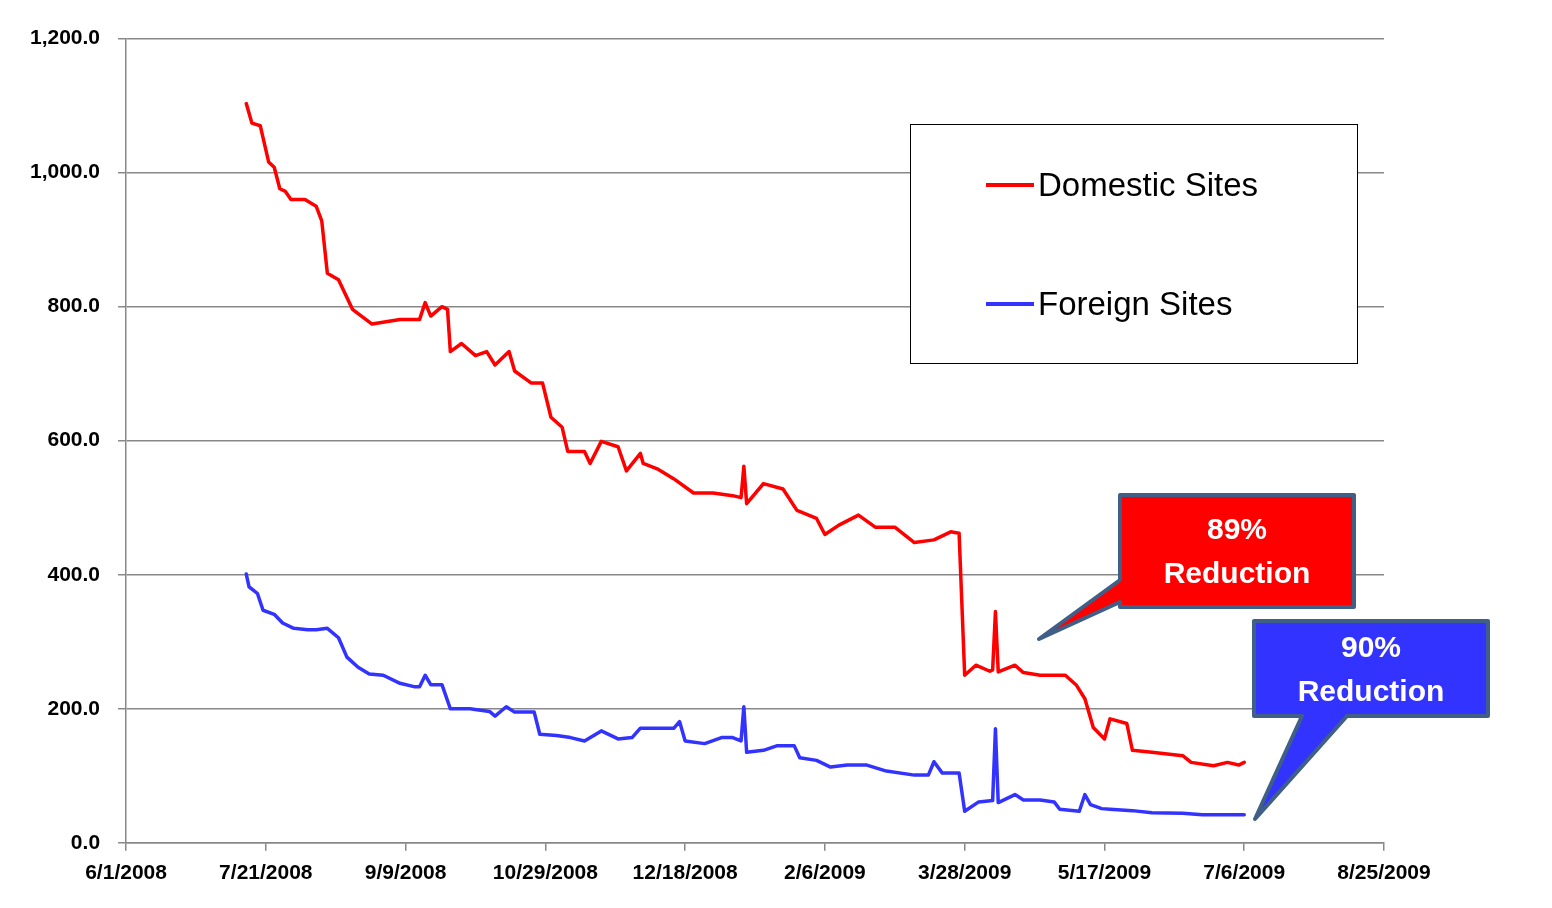 The width and height of the screenshot is (1552, 908). I want to click on x-tick-label: 8/25/2009, so click(1384, 872).